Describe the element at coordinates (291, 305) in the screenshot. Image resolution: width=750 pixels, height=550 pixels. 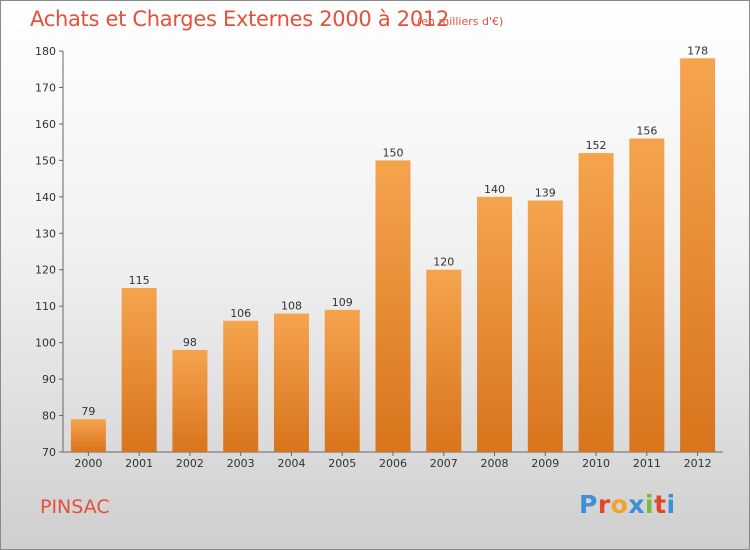
I see `value-label-2004: 108` at that location.